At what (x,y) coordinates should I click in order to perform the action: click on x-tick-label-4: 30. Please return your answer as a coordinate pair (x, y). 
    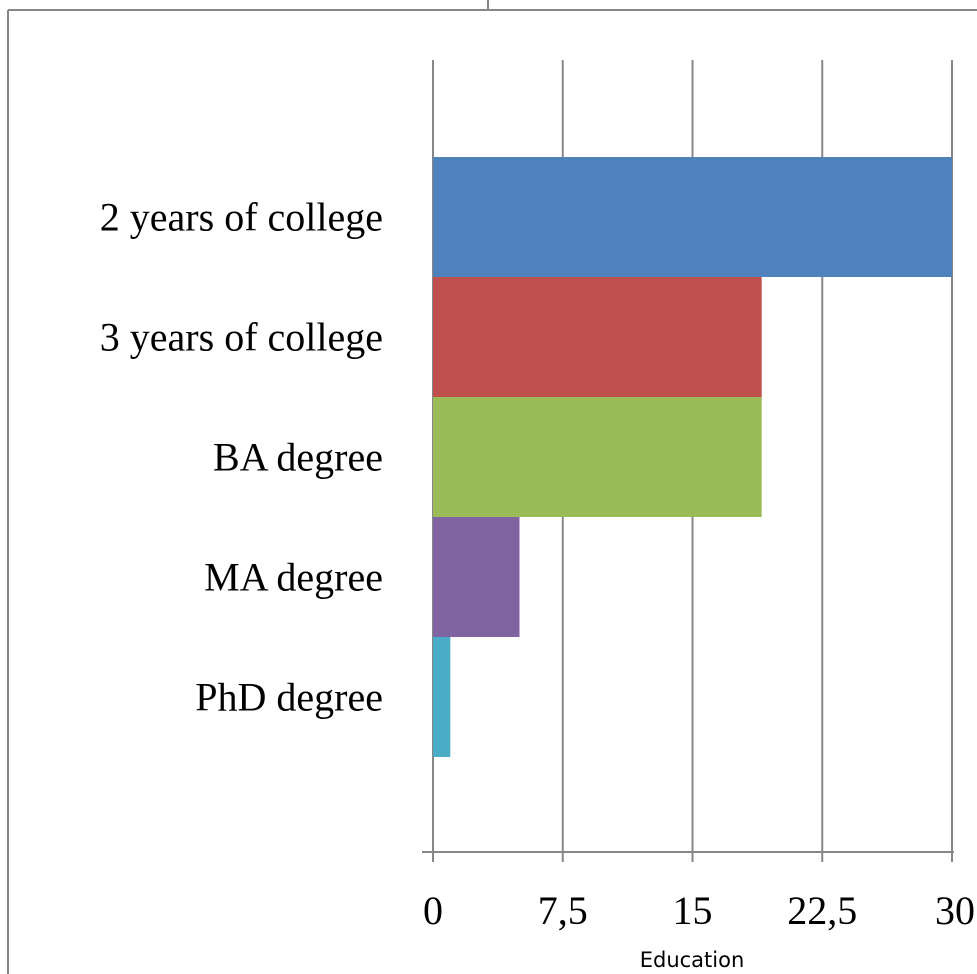
    Looking at the image, I should click on (955, 910).